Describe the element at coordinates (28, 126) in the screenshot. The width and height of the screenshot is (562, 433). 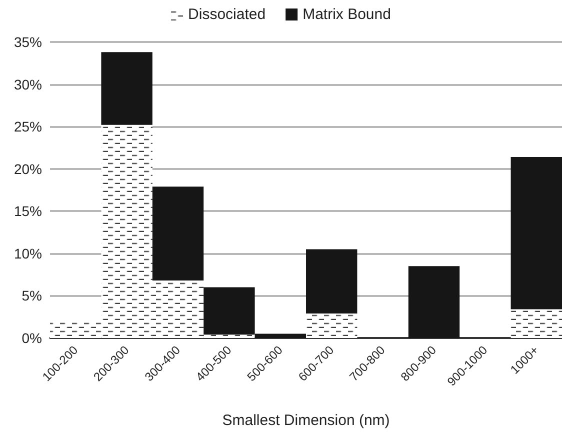
I see `y-tick-label: 25%` at that location.